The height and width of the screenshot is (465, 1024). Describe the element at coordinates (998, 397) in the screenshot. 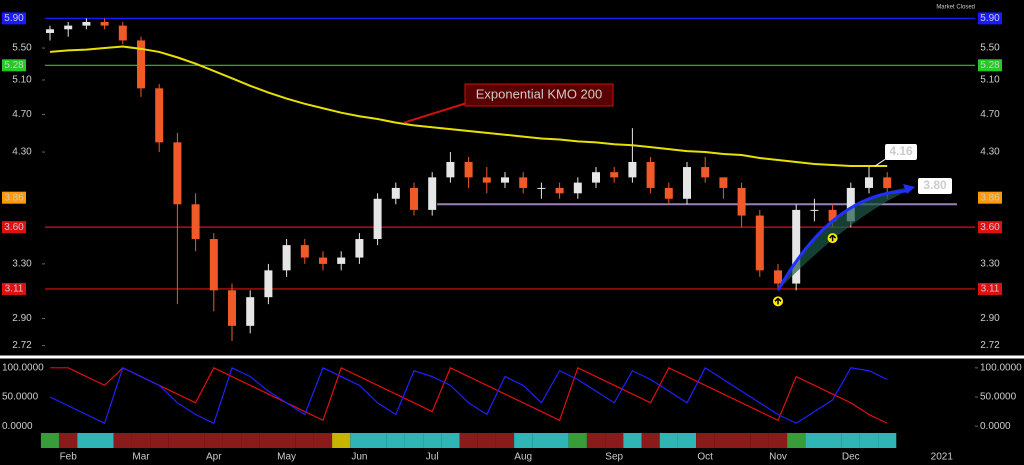

I see `y-tick-label: 50.0000` at that location.